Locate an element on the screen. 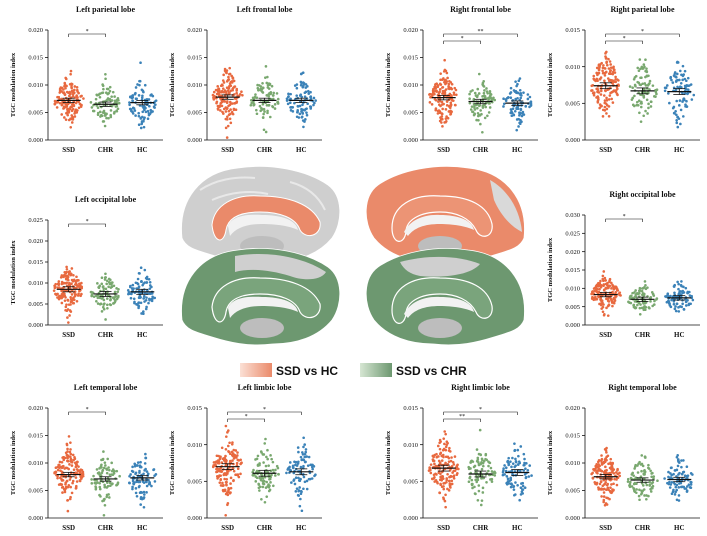  cingulate-outline is located at coordinates (266, 300).